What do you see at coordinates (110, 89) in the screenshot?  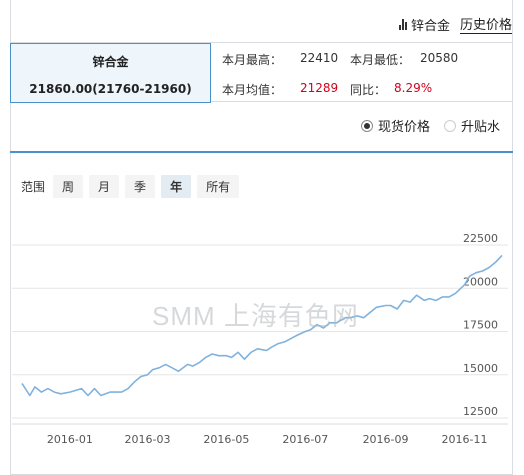 I see `spot-price: 21860.00(21760-21960)` at bounding box center [110, 89].